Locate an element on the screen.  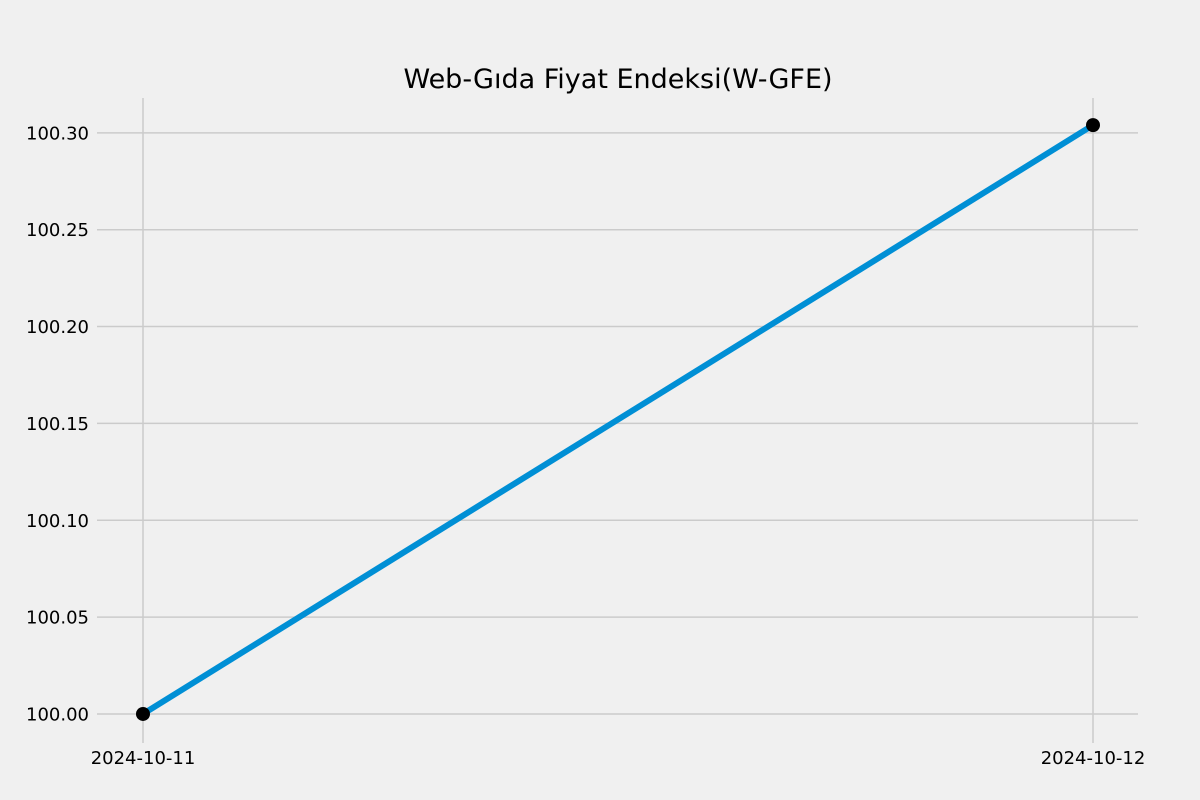
x-tick-label: 2024-10-11 is located at coordinates (143, 758).